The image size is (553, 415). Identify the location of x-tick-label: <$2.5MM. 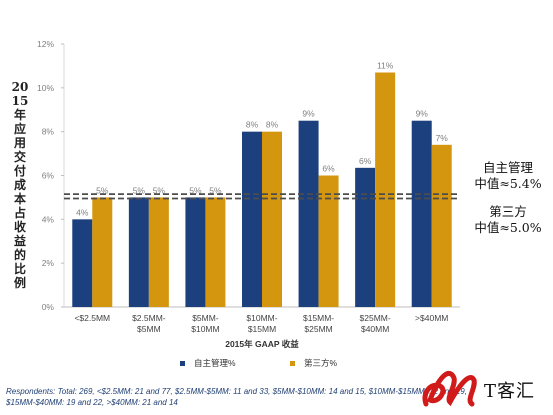
(92, 318).